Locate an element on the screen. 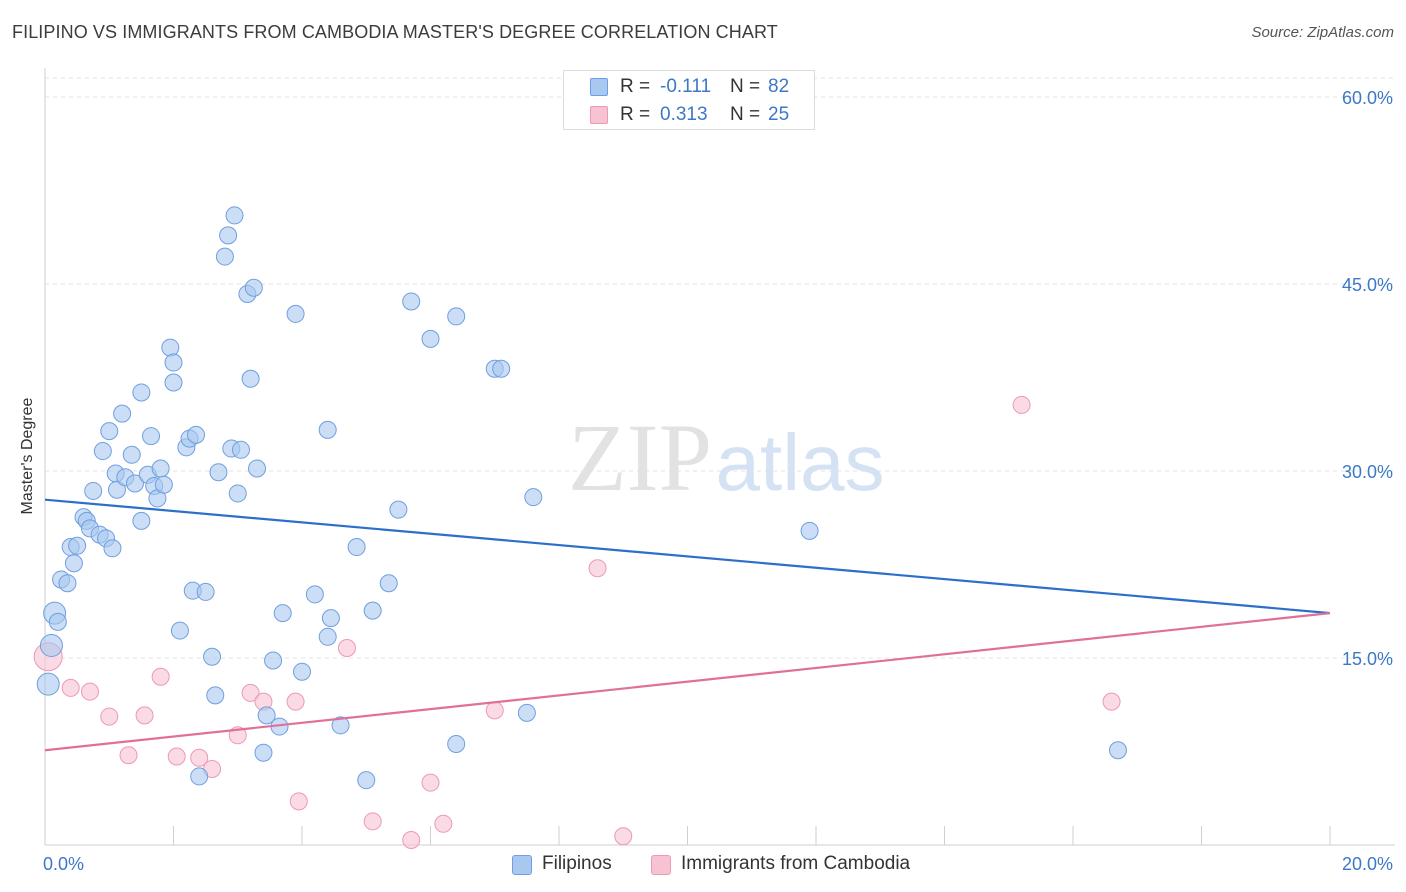  series-legend: Filipinos Immigrants from Cambodia is located at coordinates (703, 865).